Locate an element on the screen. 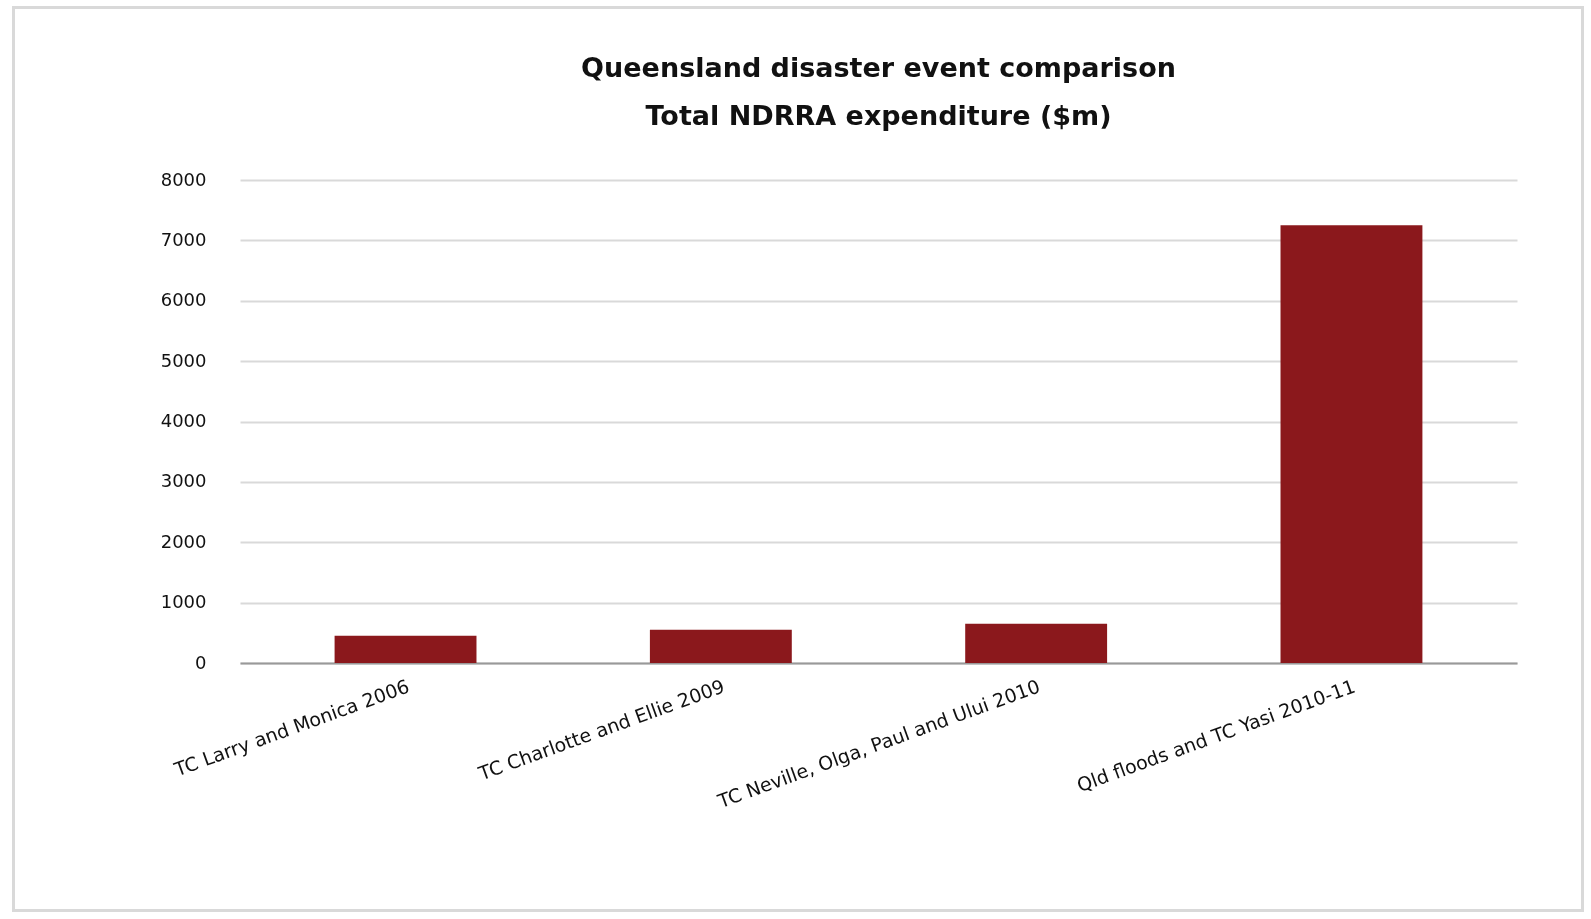 The height and width of the screenshot is (919, 1591). y-tick-label: 5000 is located at coordinates (183, 360).